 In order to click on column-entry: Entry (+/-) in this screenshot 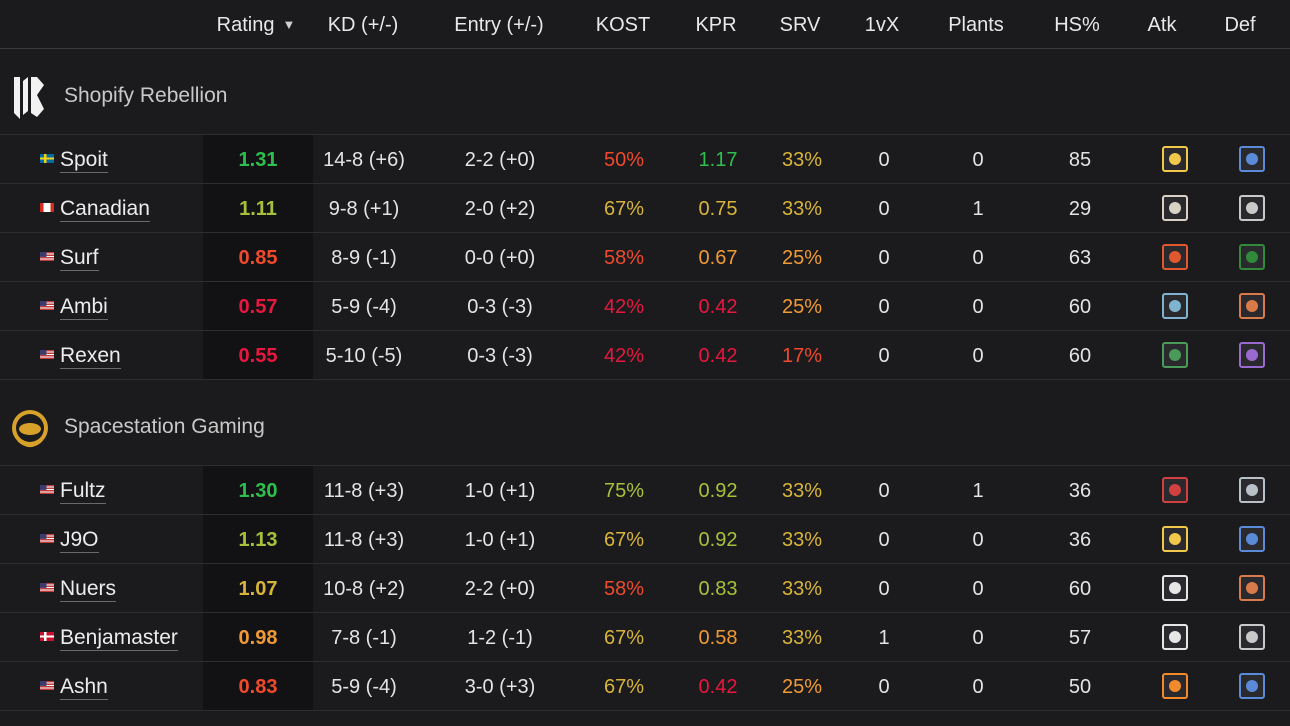, I will do `click(499, 25)`.